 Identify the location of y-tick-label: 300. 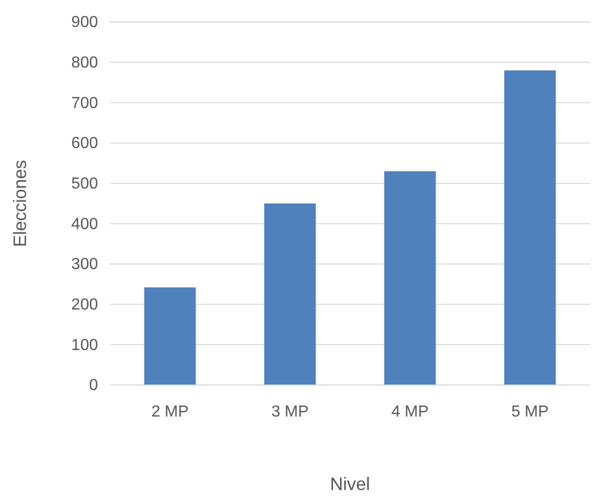
(84, 265).